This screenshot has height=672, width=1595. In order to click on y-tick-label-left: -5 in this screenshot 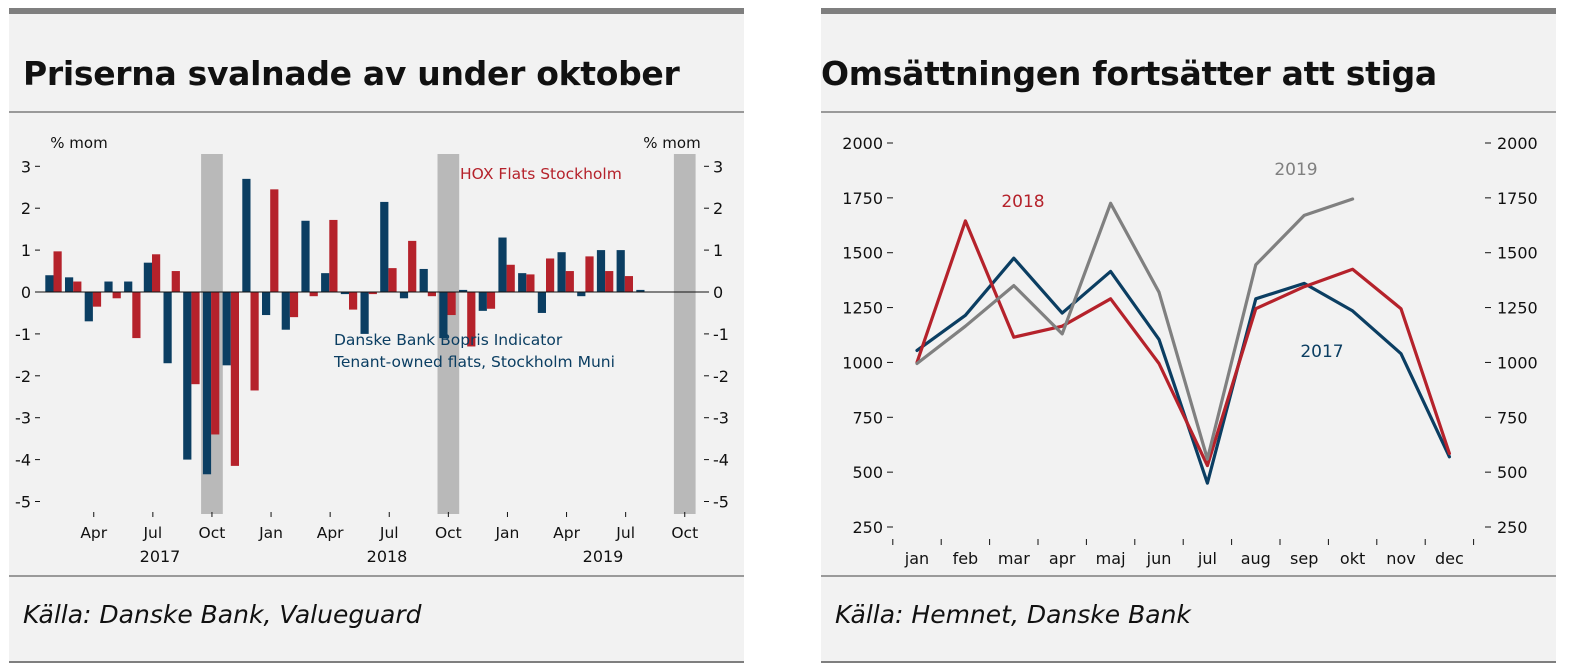, I will do `click(23, 502)`.